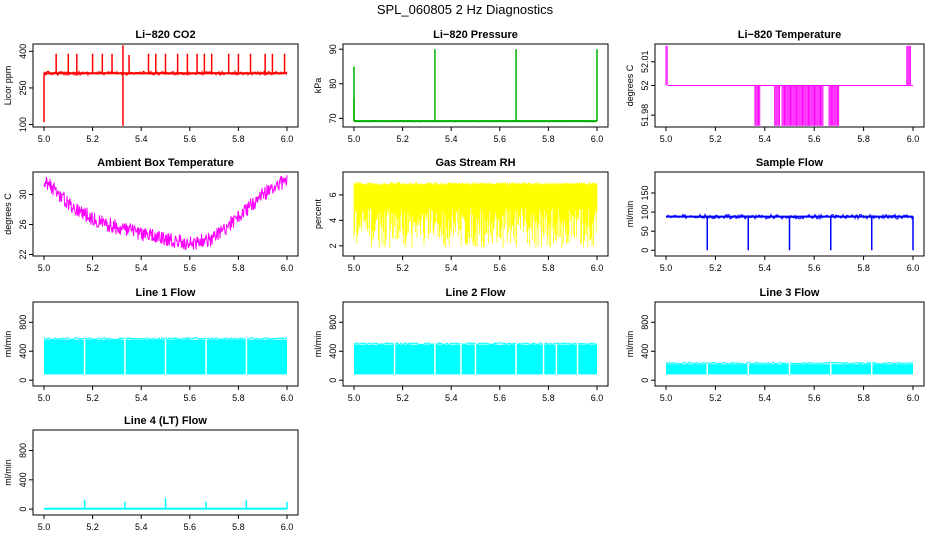  What do you see at coordinates (318, 213) in the screenshot?
I see `y-axis-label: percent` at bounding box center [318, 213].